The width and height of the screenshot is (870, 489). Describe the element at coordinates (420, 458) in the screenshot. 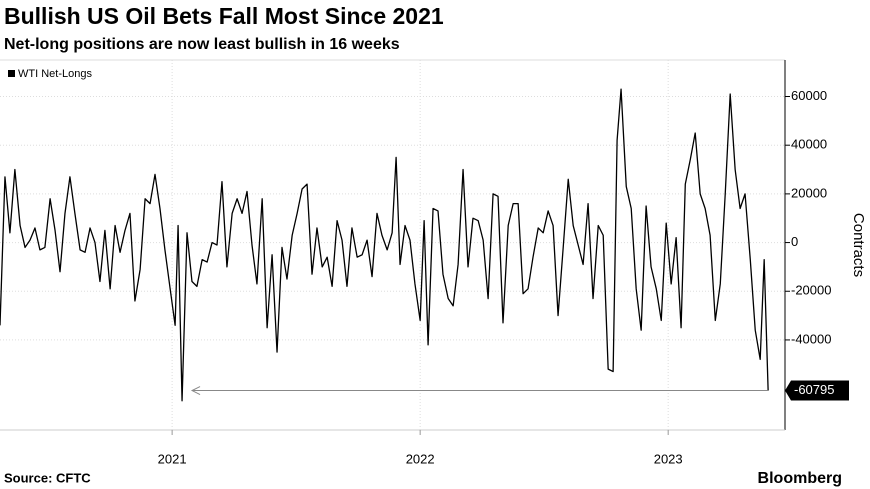

I see `x-tick-label: 2022` at that location.